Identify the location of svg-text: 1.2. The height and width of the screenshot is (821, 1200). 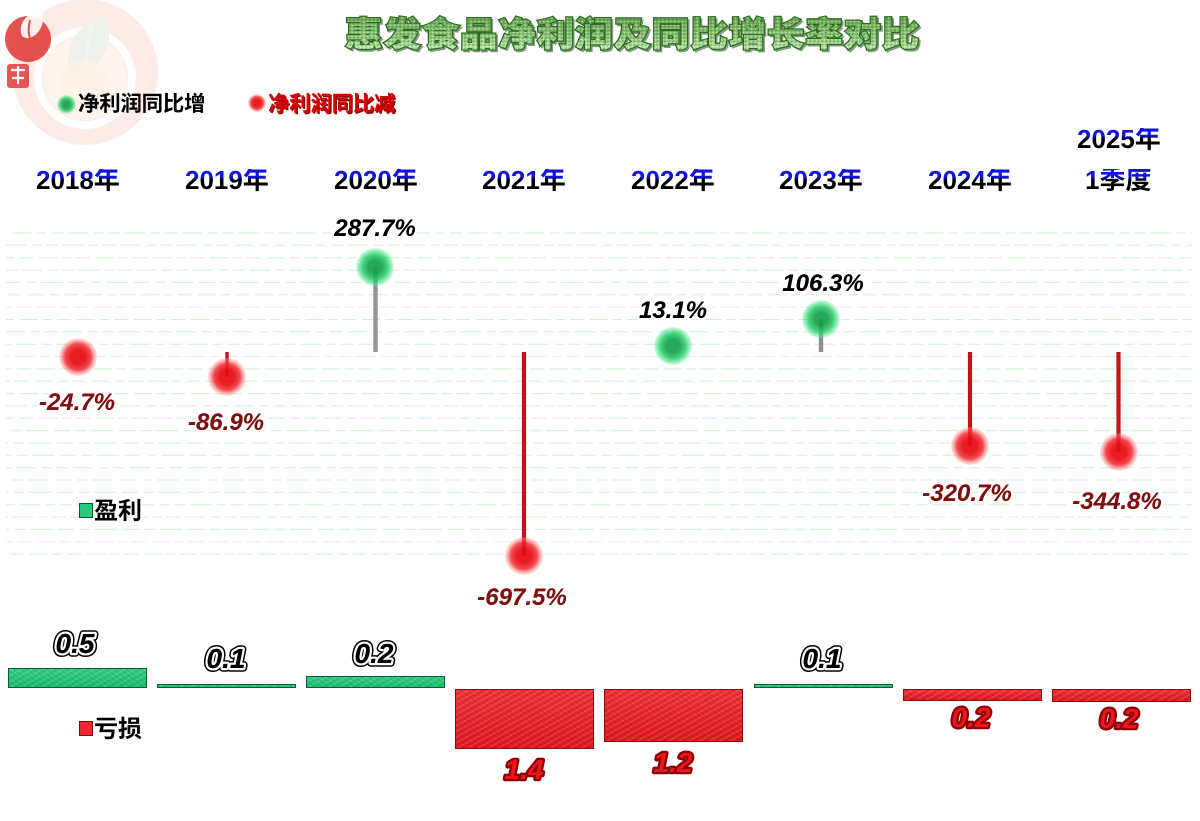
(673, 763).